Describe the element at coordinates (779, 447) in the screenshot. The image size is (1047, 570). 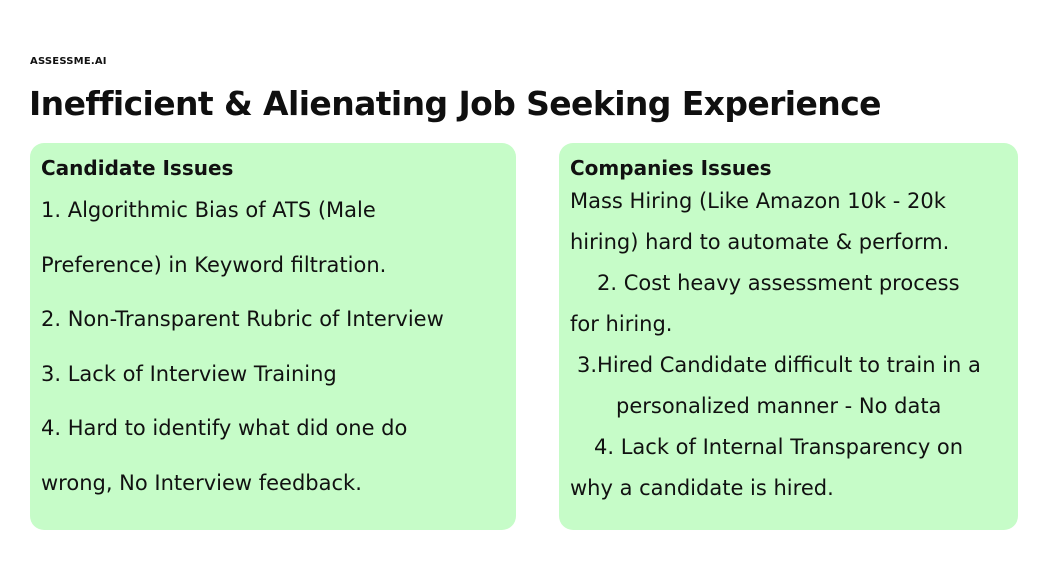
I see `company-issue-line: 4. Lack of Internal Transparency on` at that location.